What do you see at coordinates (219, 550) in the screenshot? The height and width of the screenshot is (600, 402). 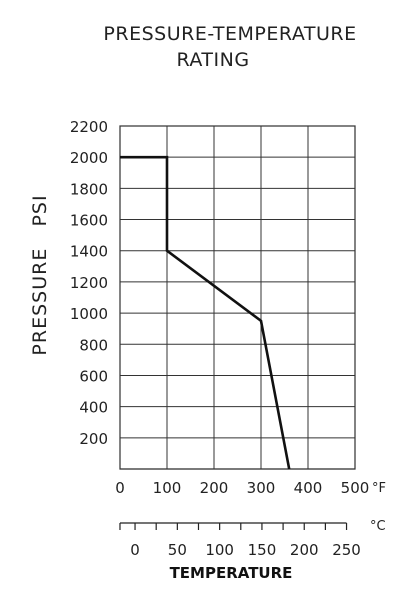 I see `x-tick-label-celsius: 100` at bounding box center [219, 550].